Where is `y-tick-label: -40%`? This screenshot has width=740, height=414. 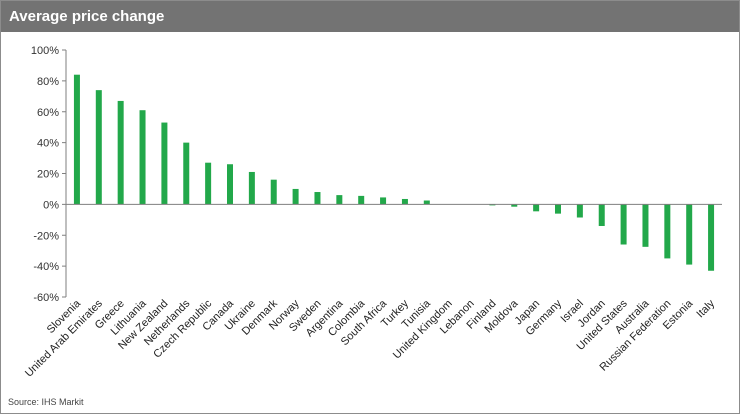 y-tick-label: -40% is located at coordinates (46, 267).